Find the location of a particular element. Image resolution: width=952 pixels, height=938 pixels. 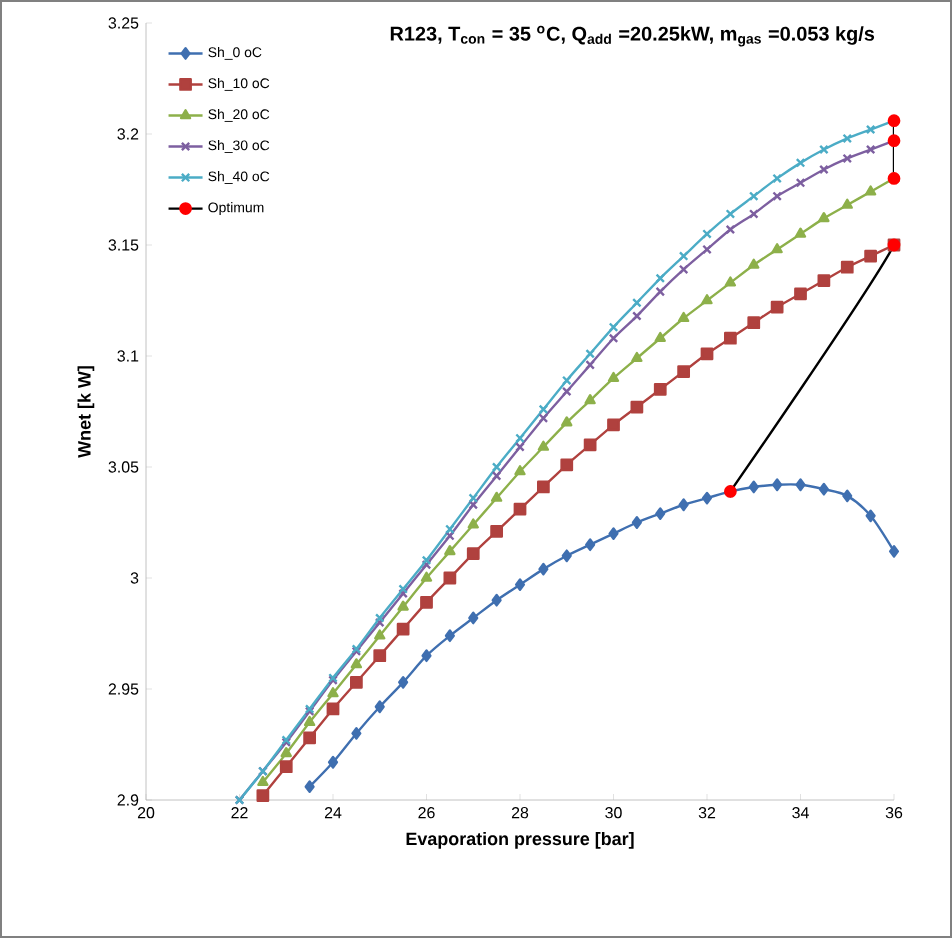

y-axis-title: Wnet [k W] is located at coordinates (86, 412).